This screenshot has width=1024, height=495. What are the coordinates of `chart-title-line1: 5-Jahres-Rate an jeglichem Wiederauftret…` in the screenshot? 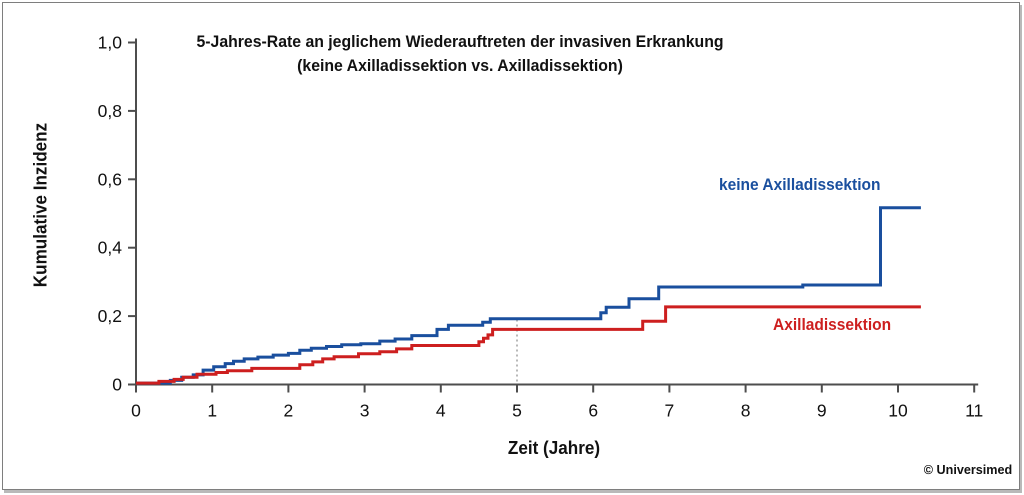 It's located at (460, 41).